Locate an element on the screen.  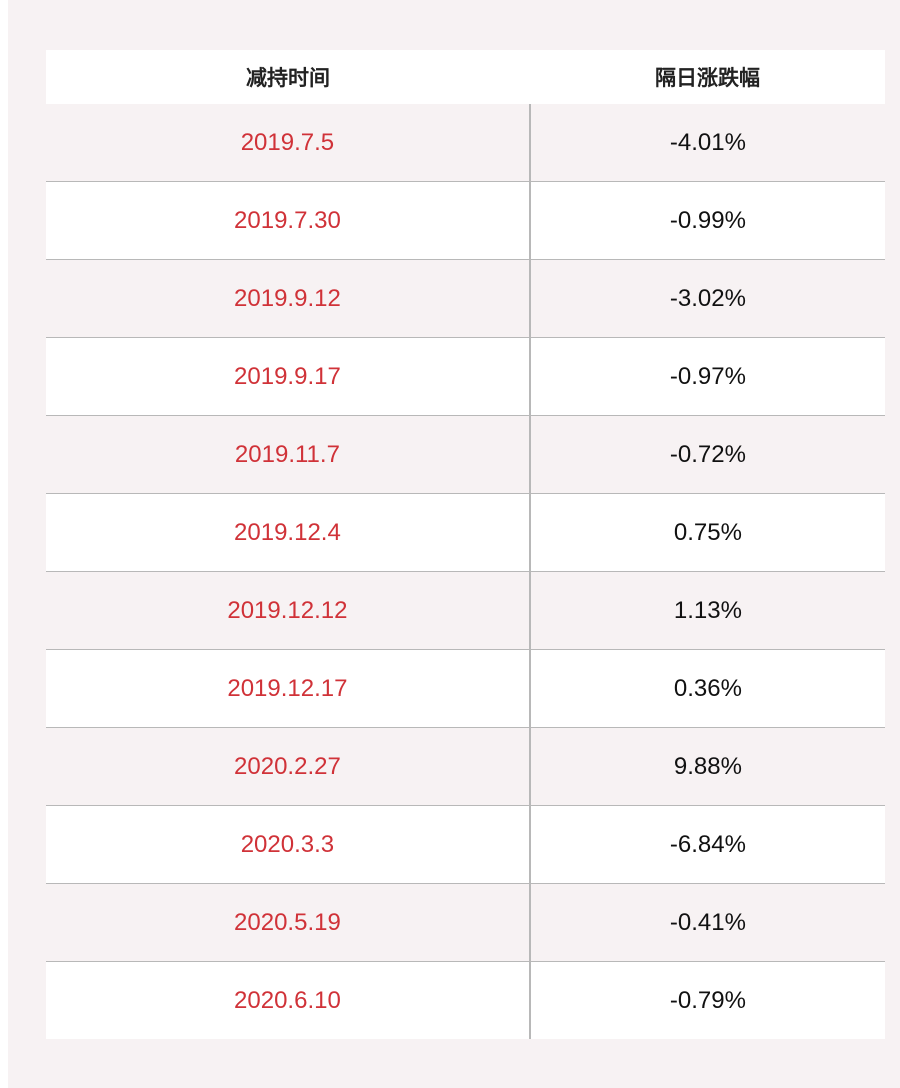
change-cell: -0.79% is located at coordinates (707, 1000).